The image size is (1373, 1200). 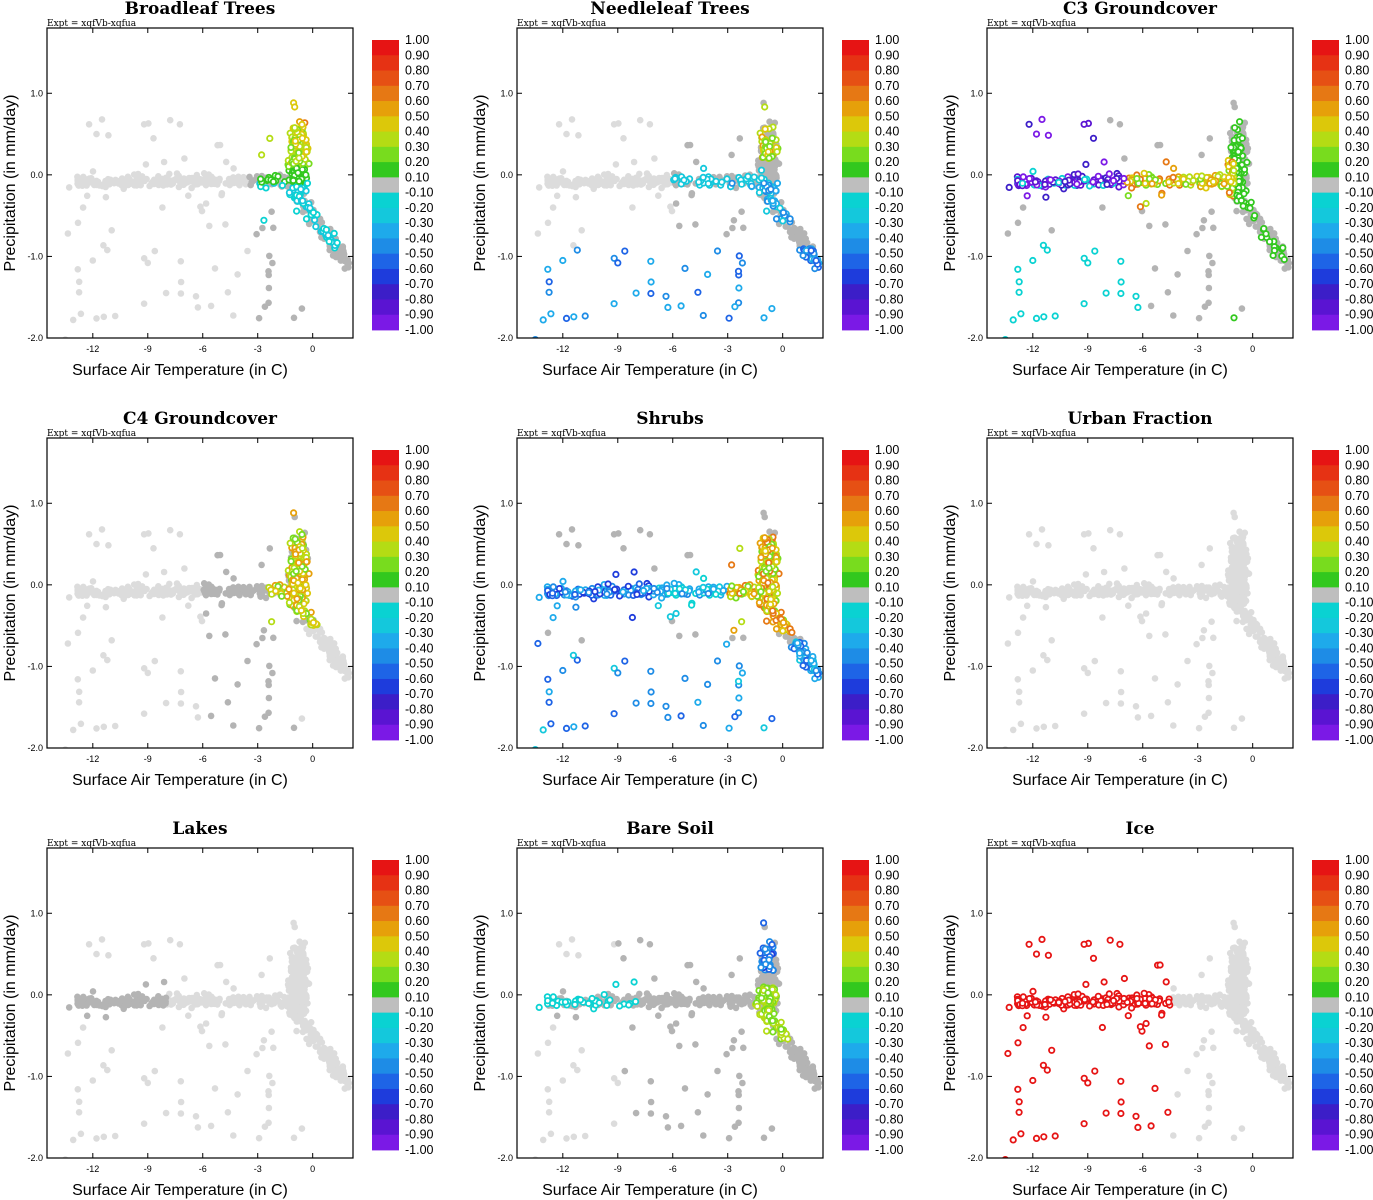 I want to click on colorbar-label: 0.40, so click(x=417, y=542).